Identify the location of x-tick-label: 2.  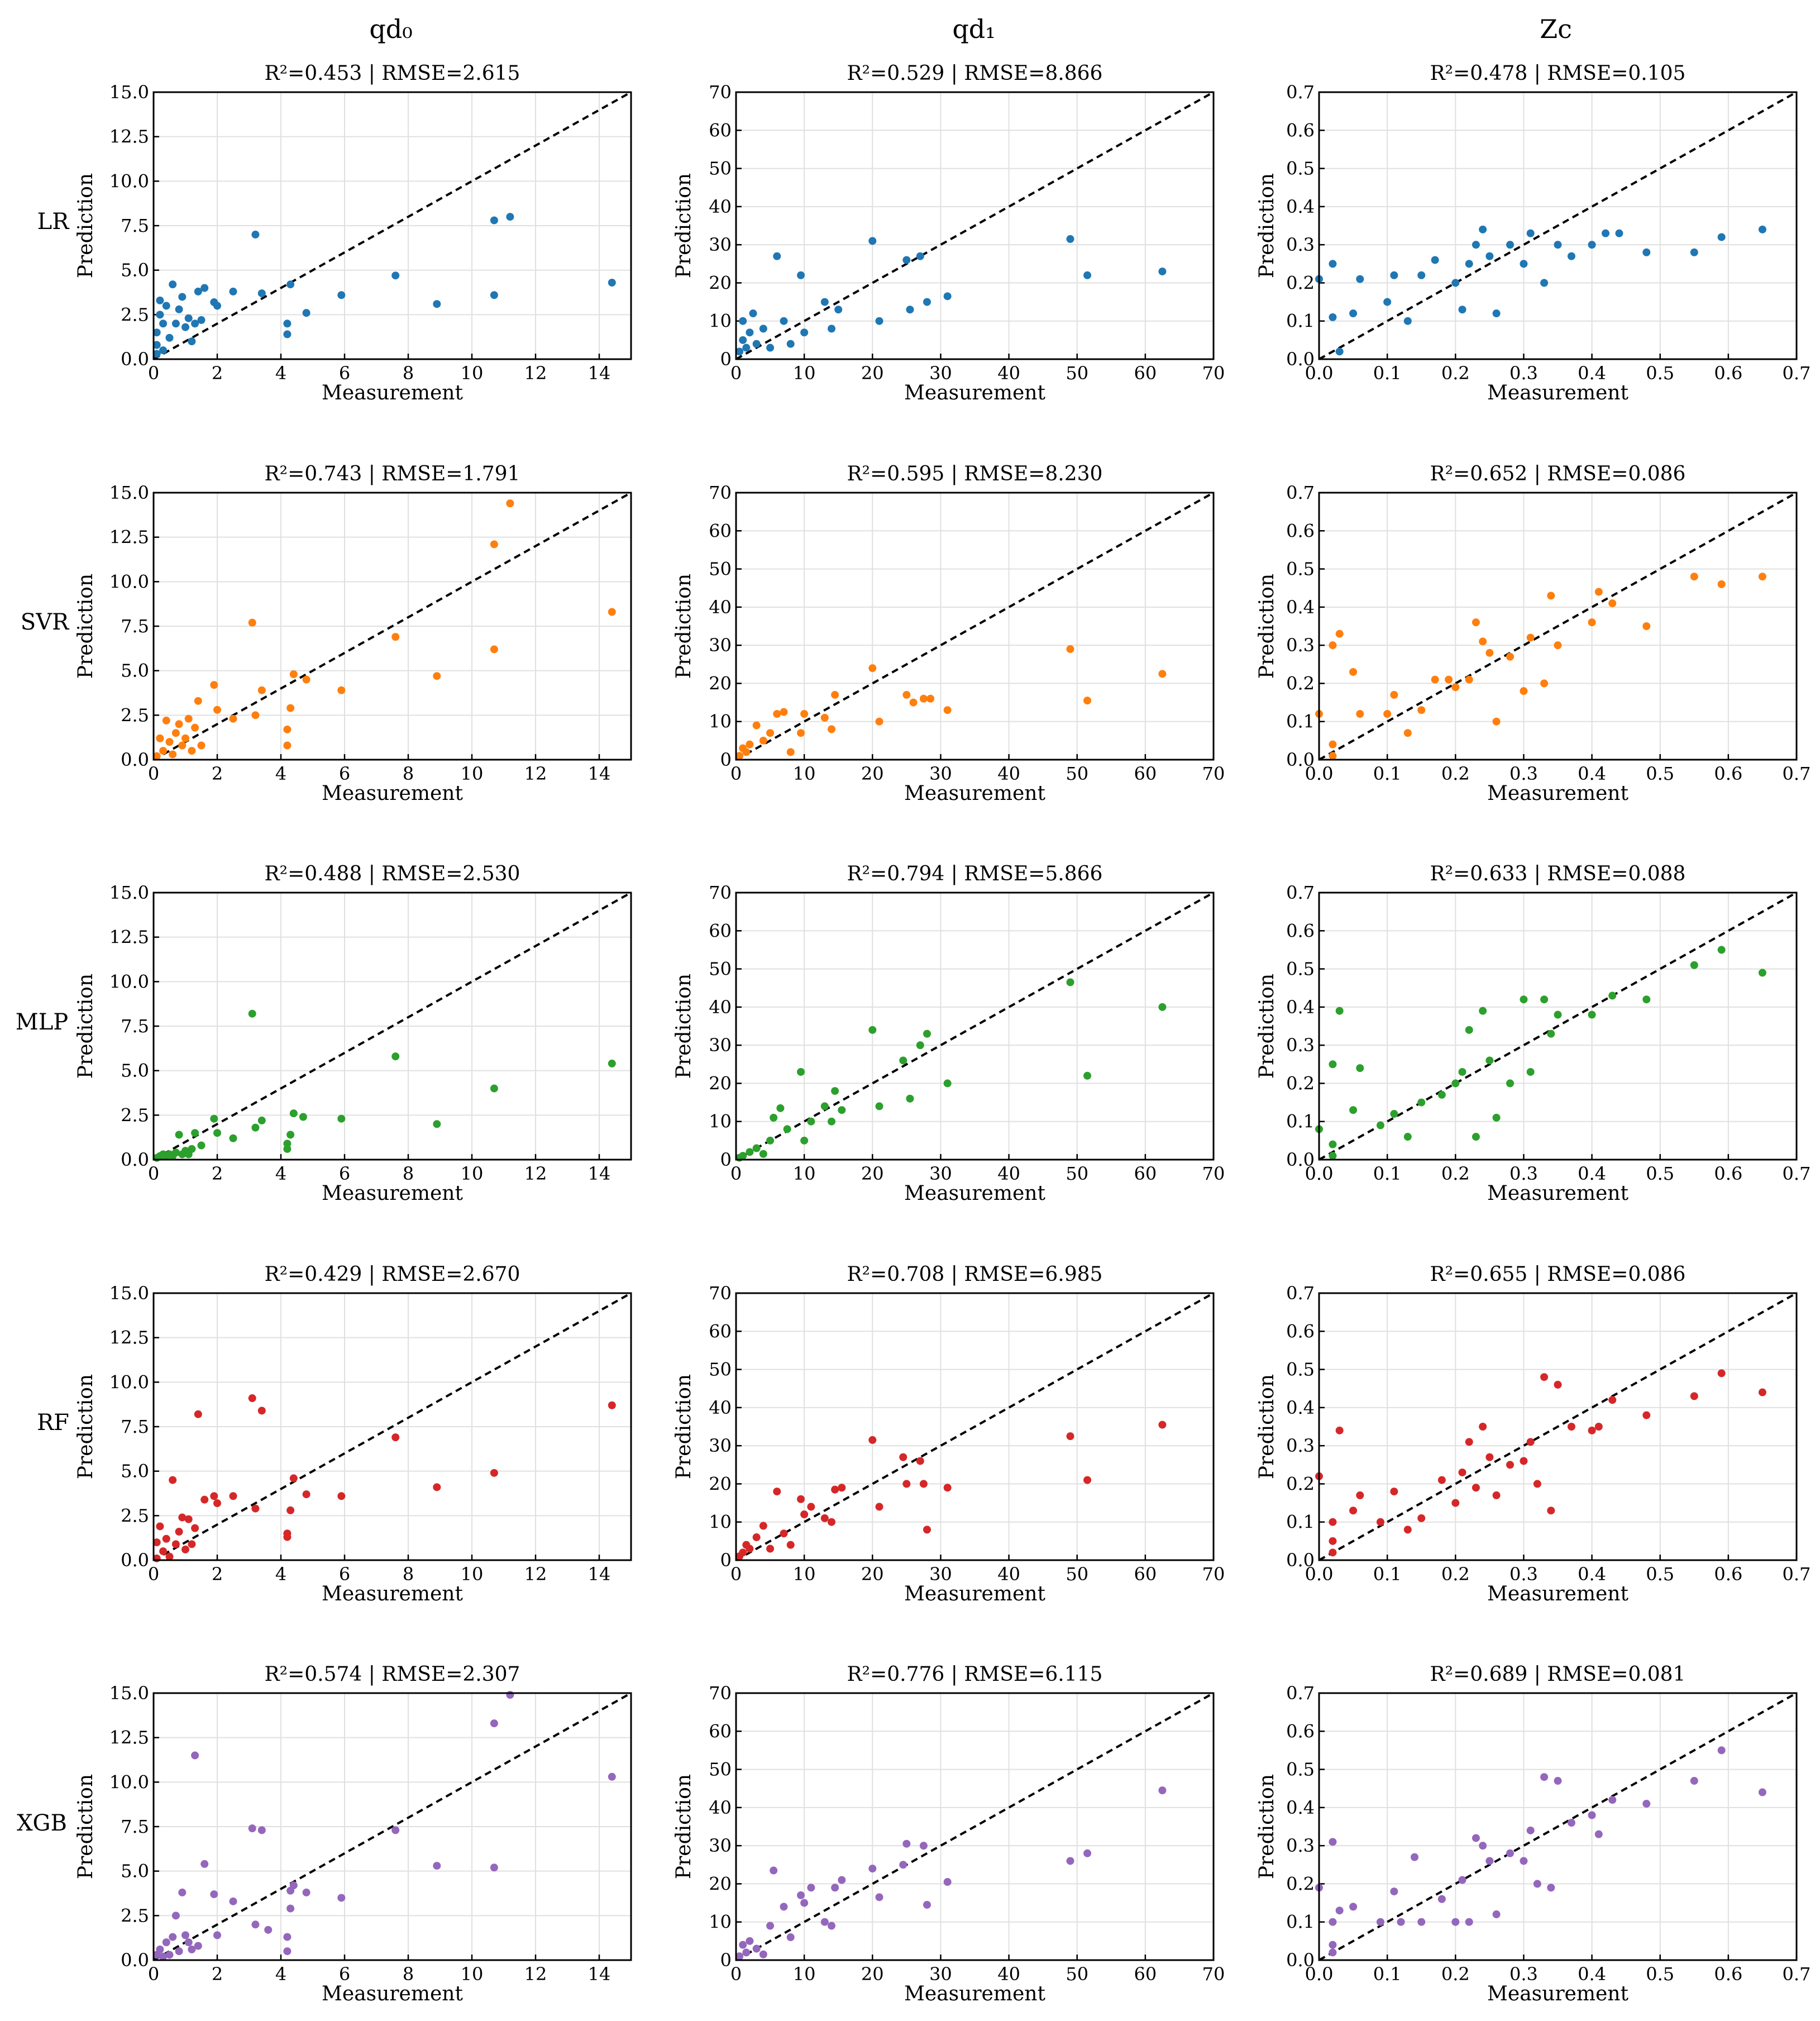
(218, 1173).